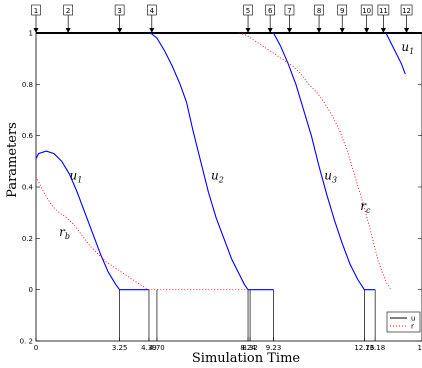  Describe the element at coordinates (28, 188) in the screenshot. I see `y-tick-label-3: 0.4` at that location.